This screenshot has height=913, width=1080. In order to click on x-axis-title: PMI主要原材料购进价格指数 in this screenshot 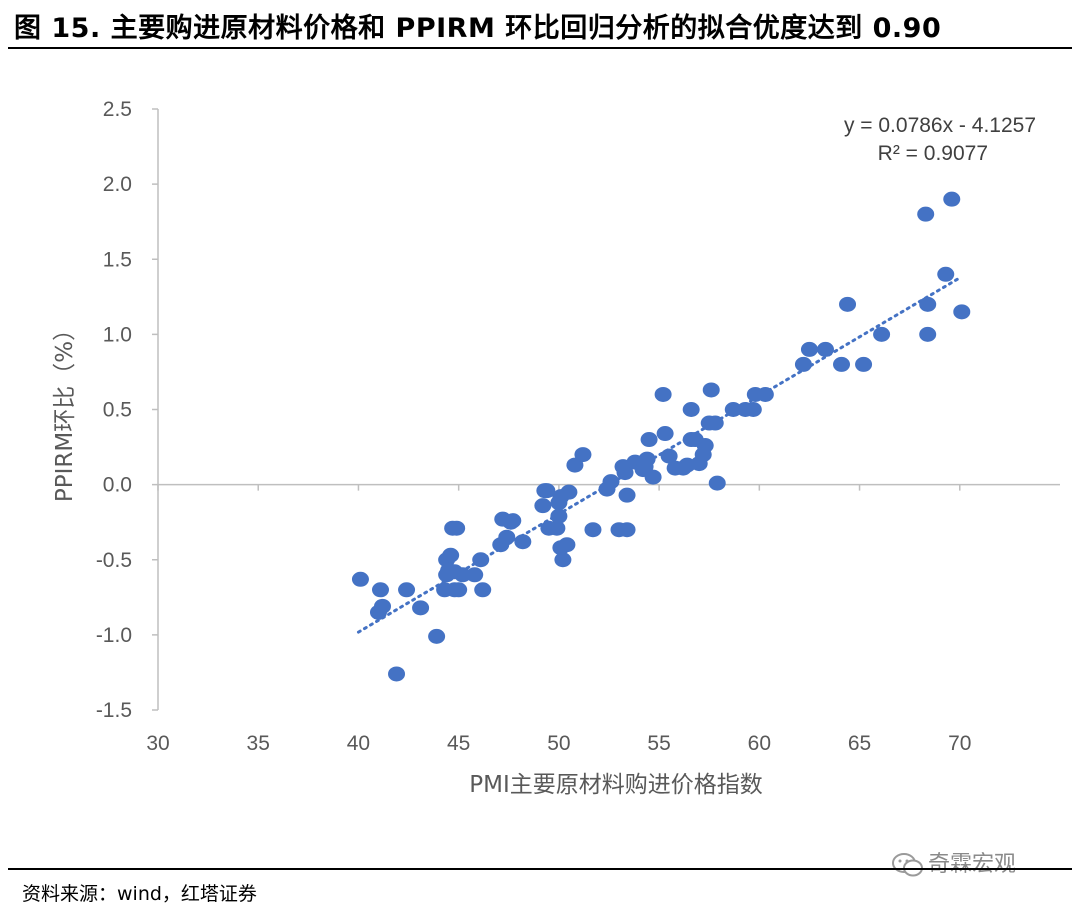, I will do `click(616, 785)`.